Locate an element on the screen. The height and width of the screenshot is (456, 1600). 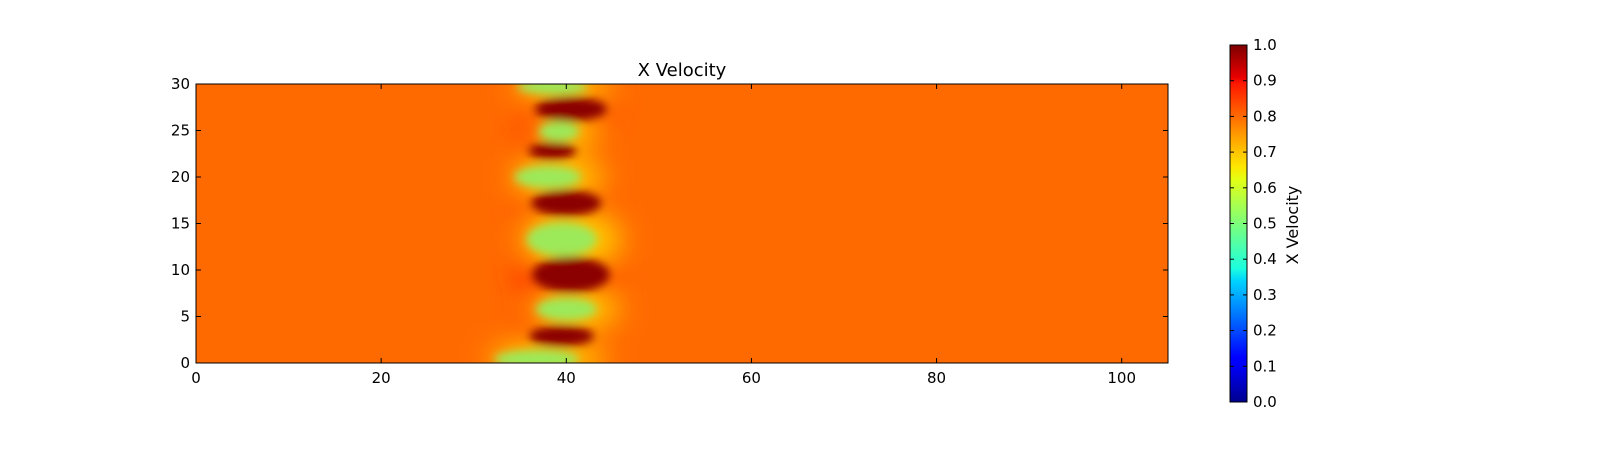
y-tick-label: 10 is located at coordinates (180, 270).